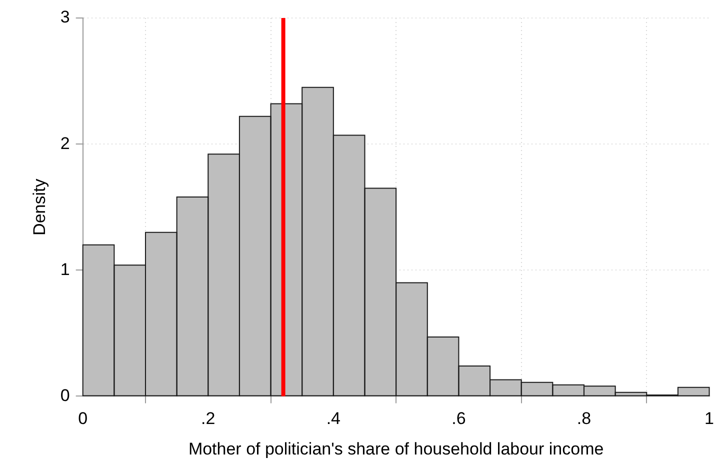 The image size is (720, 470). Describe the element at coordinates (83, 418) in the screenshot. I see `x-tick-label: 0` at that location.